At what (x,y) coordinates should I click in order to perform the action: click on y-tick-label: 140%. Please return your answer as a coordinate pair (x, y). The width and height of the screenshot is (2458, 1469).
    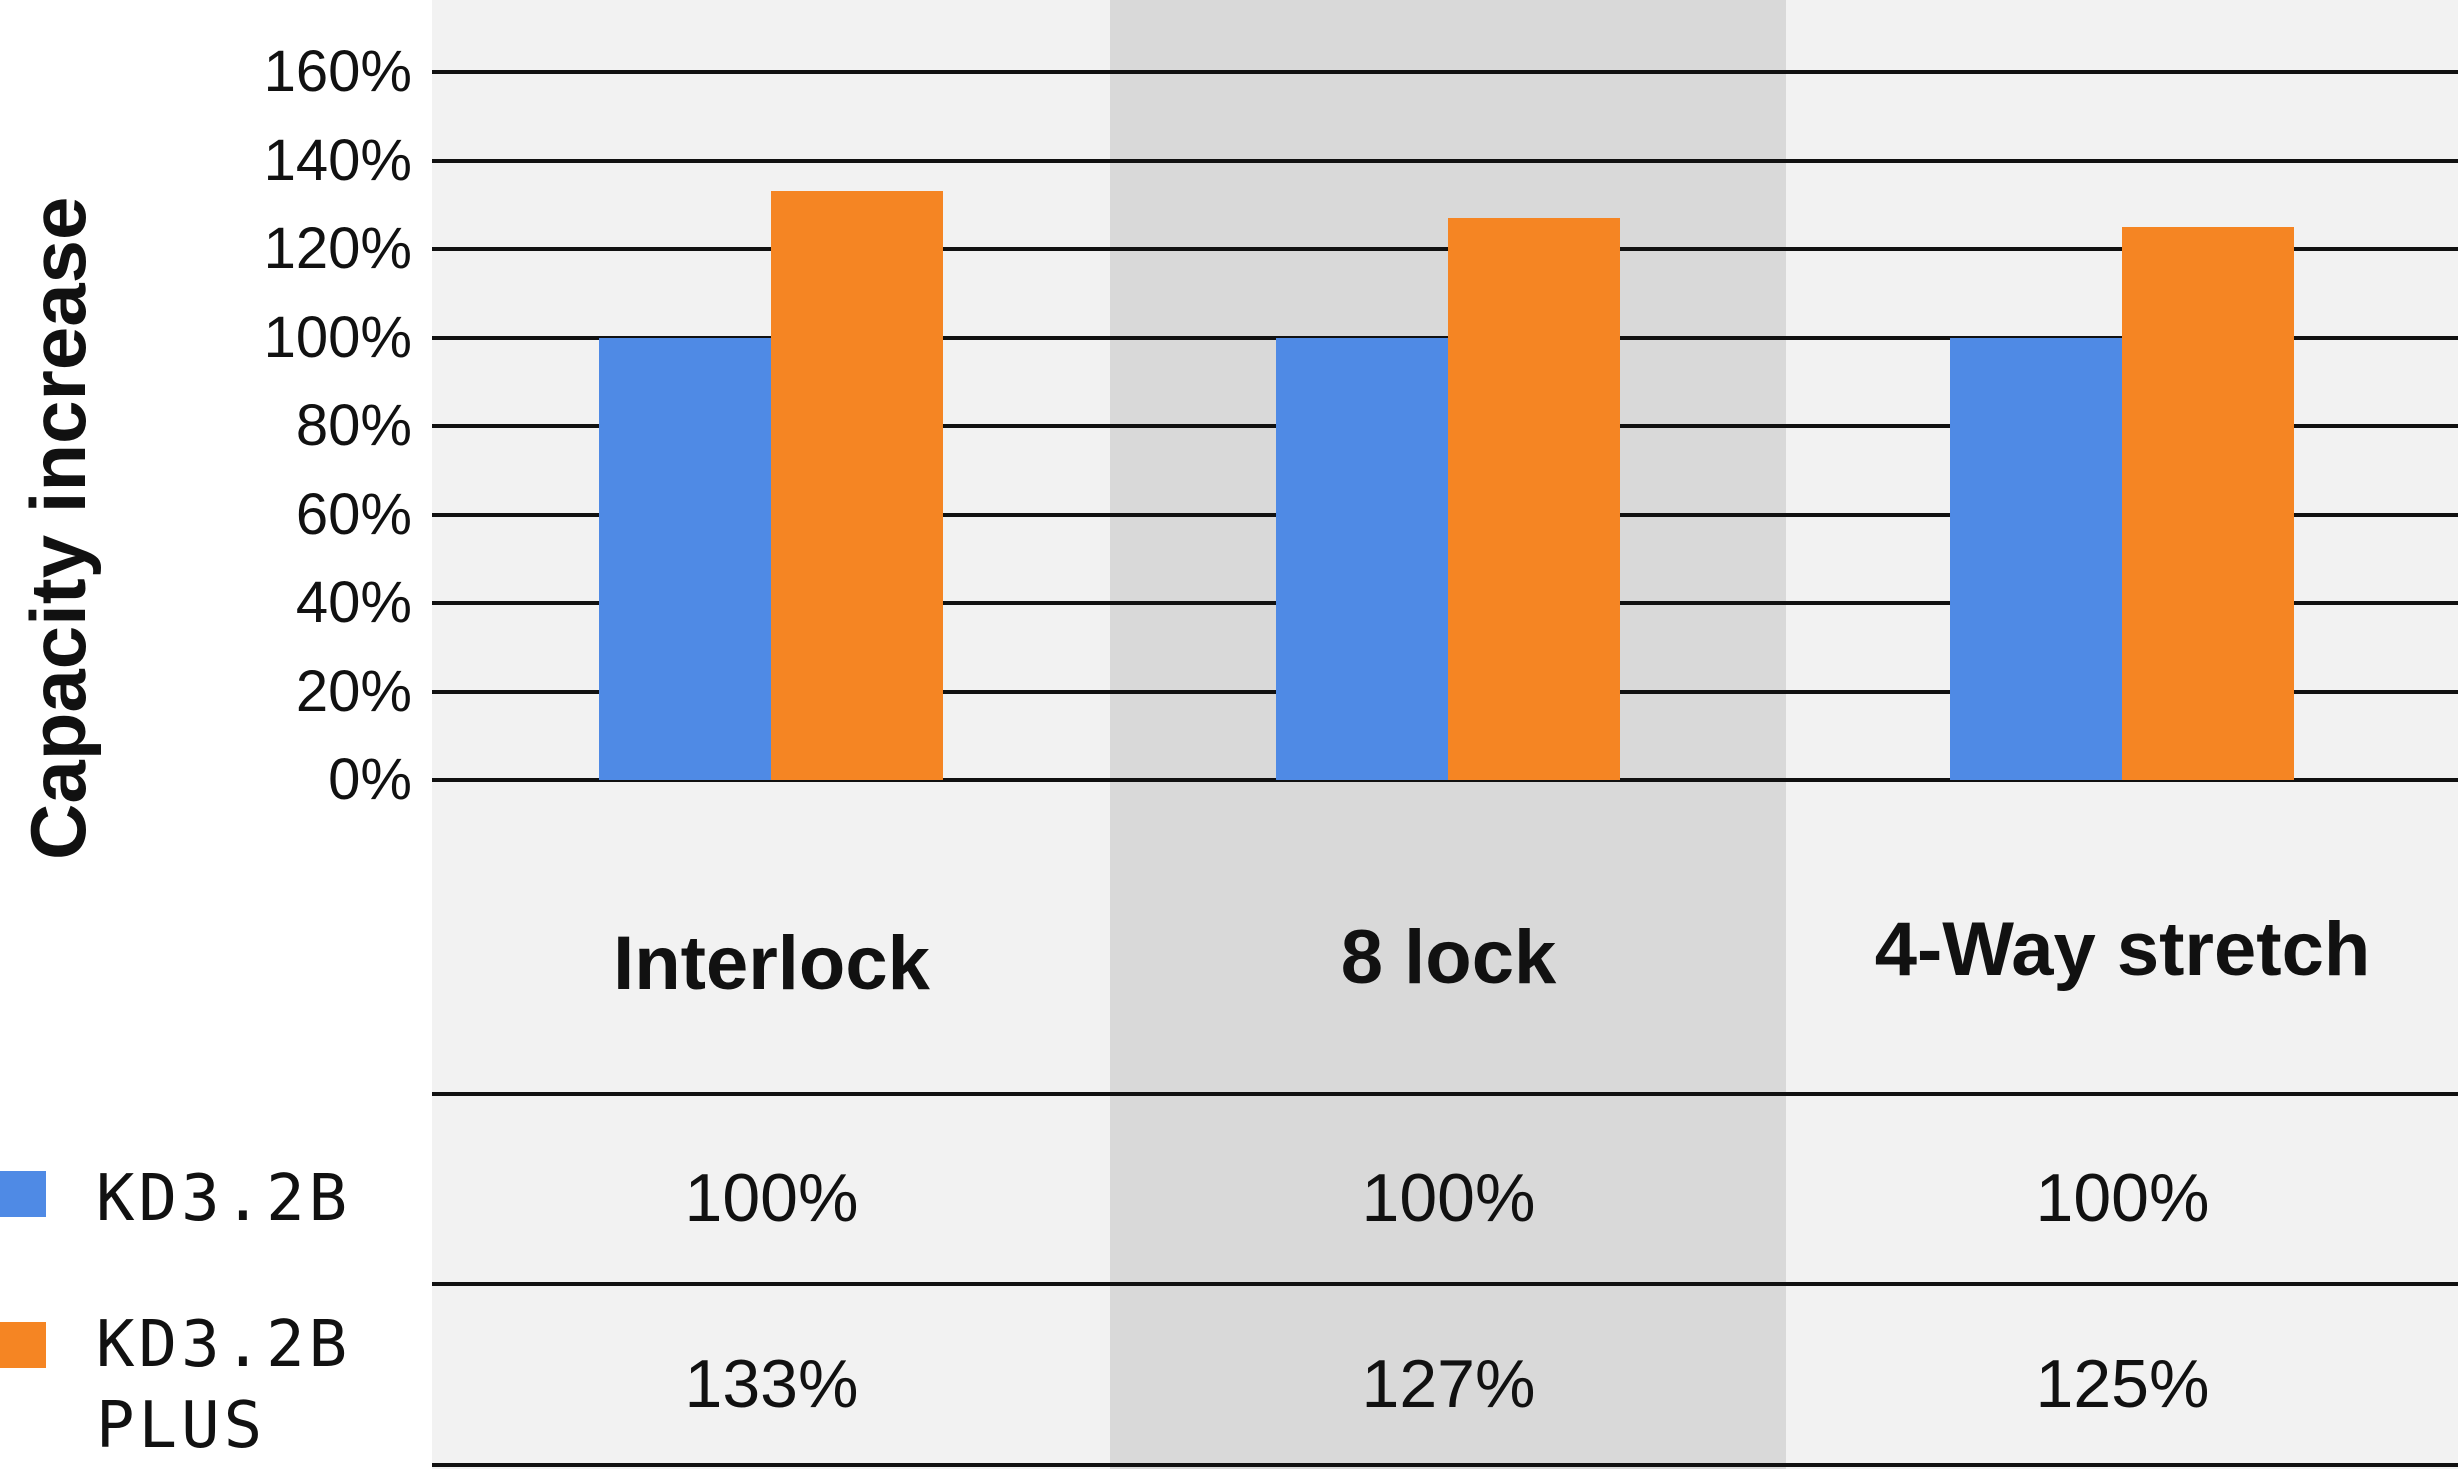
    Looking at the image, I should click on (337, 160).